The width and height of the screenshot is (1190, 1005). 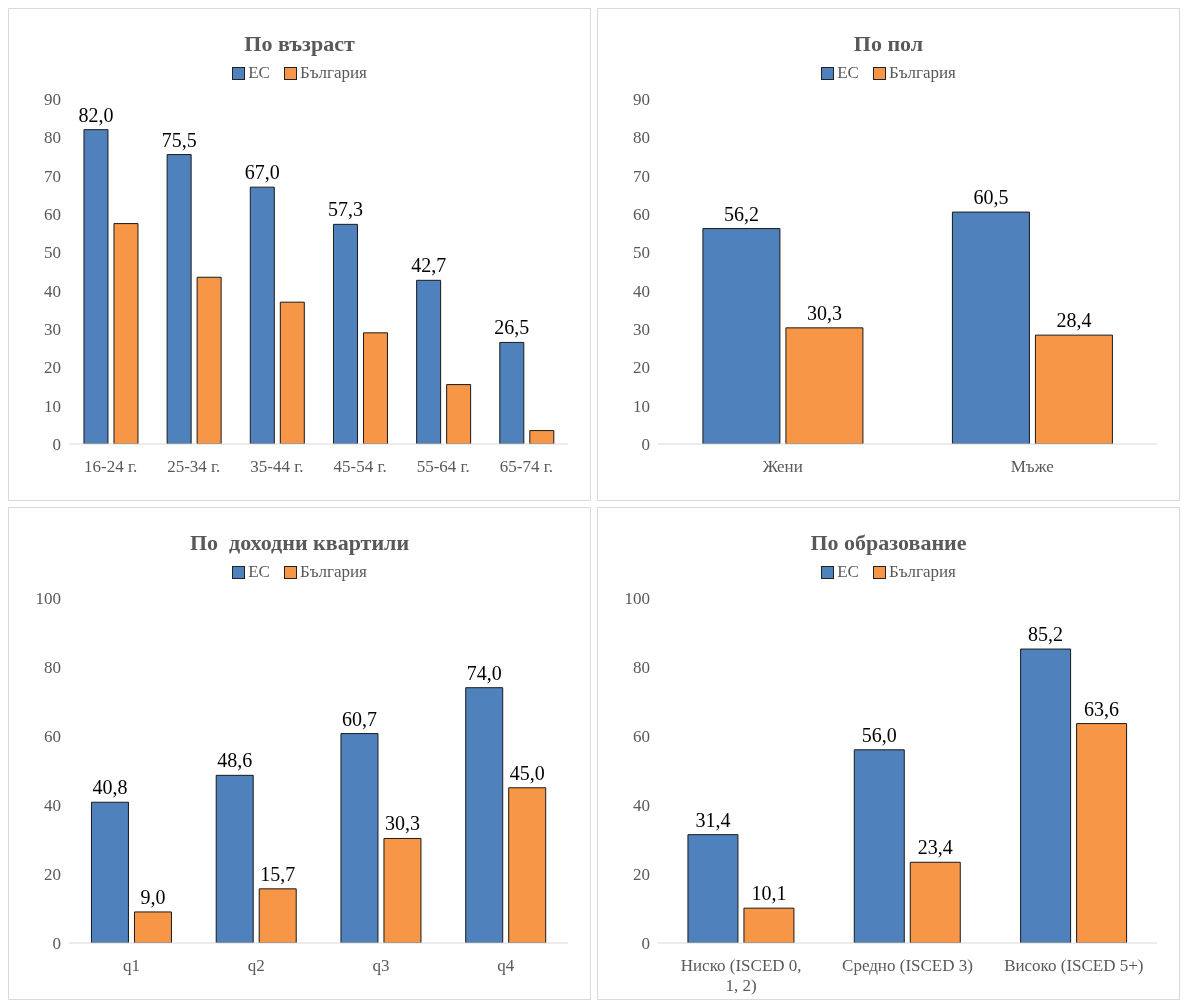 What do you see at coordinates (512, 327) in the screenshot?
I see `data-label: 26,5` at bounding box center [512, 327].